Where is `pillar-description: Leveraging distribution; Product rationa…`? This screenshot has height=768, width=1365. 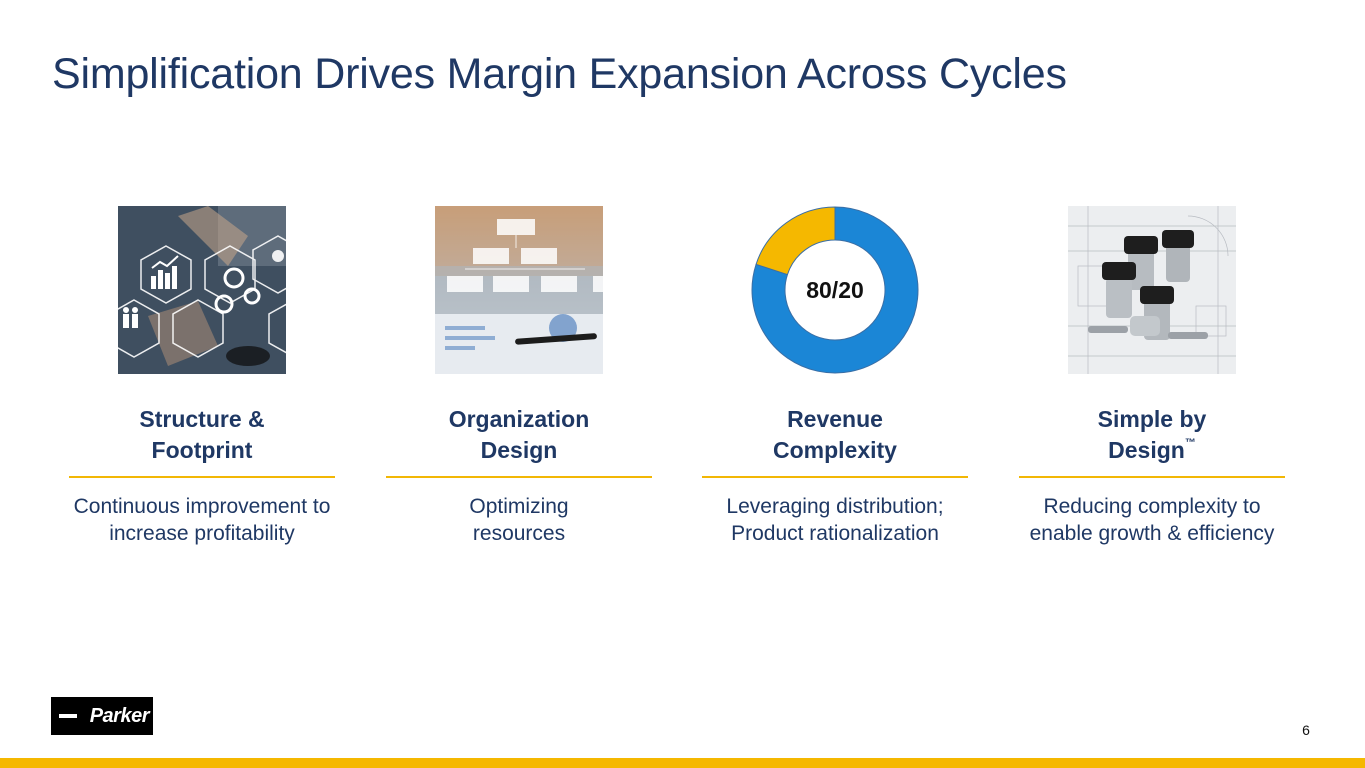 pillar-description: Leveraging distribution; Product rationa… is located at coordinates (835, 520).